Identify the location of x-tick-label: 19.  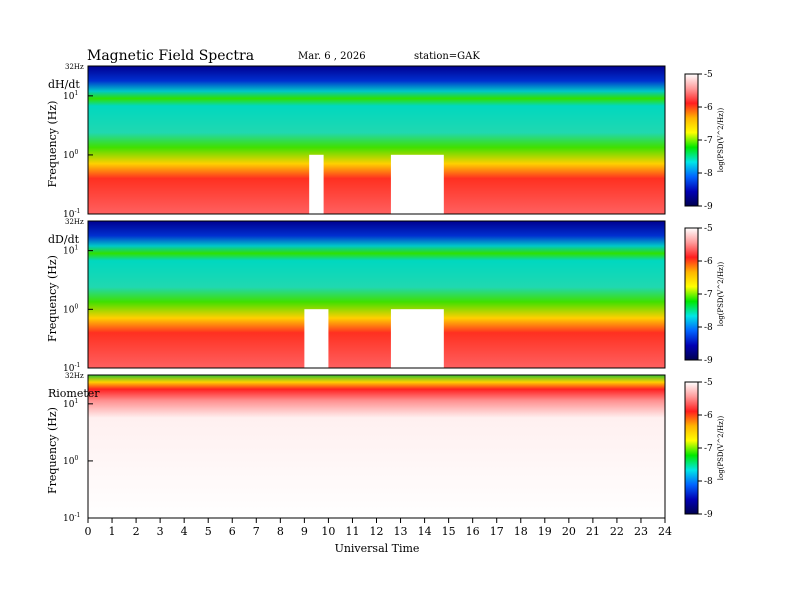
(545, 531).